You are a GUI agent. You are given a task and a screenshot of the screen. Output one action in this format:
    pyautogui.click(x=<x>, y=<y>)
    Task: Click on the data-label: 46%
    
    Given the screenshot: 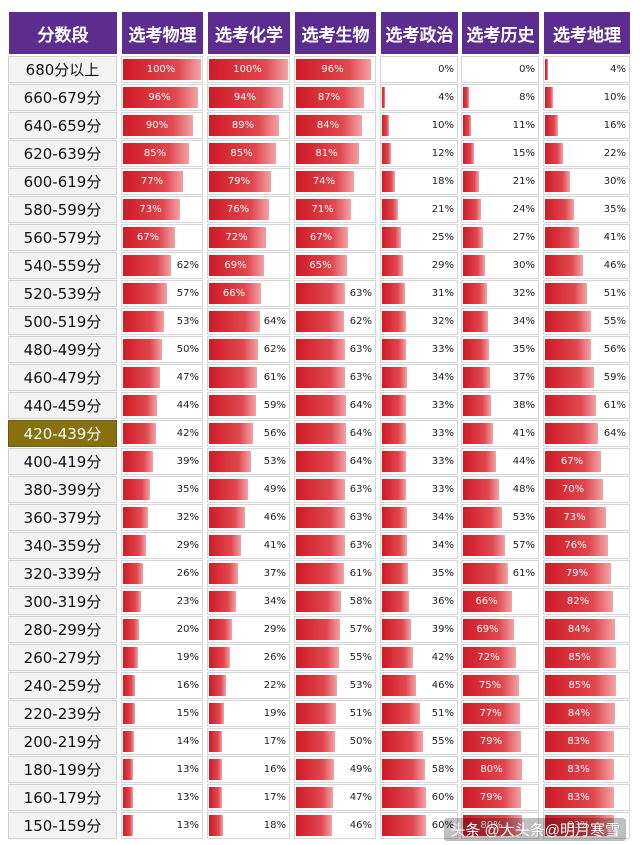 What is the action you would take?
    pyautogui.click(x=614, y=265)
    